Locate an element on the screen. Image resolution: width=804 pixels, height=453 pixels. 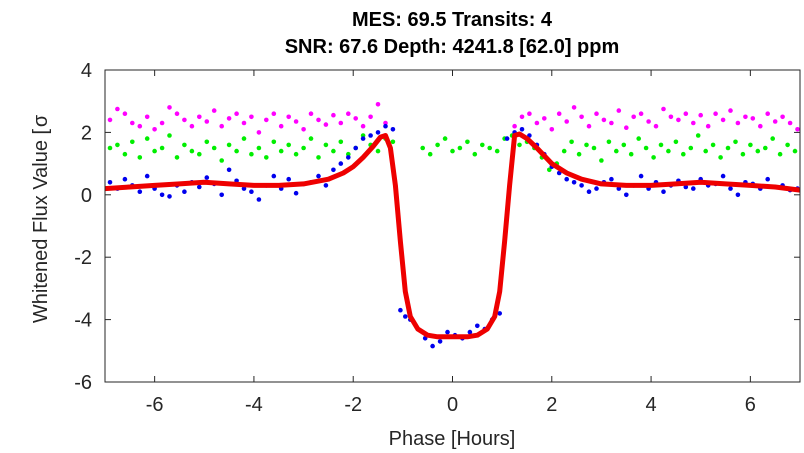
y-tick-label: 0 is located at coordinates (86, 196).